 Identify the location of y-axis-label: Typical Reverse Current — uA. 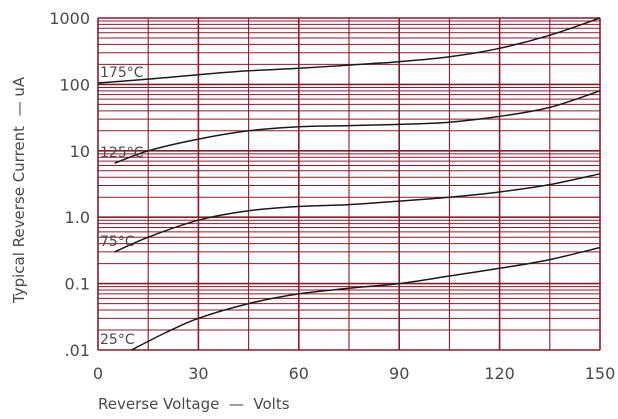
(19, 190).